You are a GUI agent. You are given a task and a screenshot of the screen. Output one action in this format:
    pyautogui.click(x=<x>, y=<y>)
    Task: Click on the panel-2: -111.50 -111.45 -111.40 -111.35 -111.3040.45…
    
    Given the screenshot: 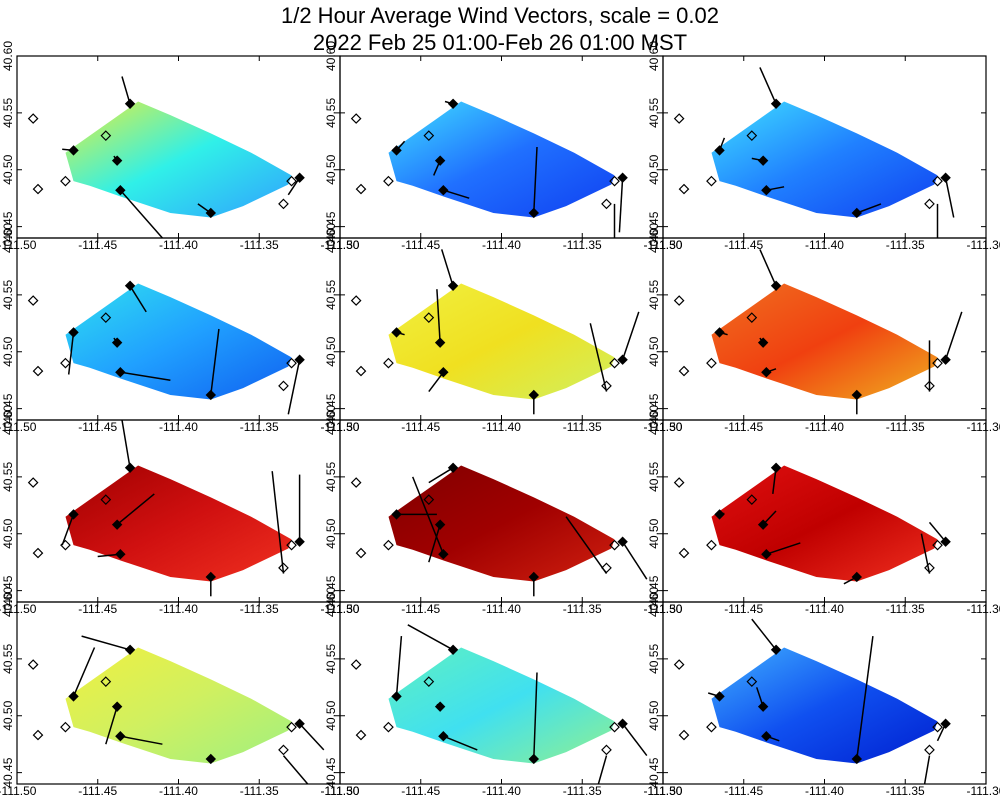 What is the action you would take?
    pyautogui.click(x=502, y=146)
    